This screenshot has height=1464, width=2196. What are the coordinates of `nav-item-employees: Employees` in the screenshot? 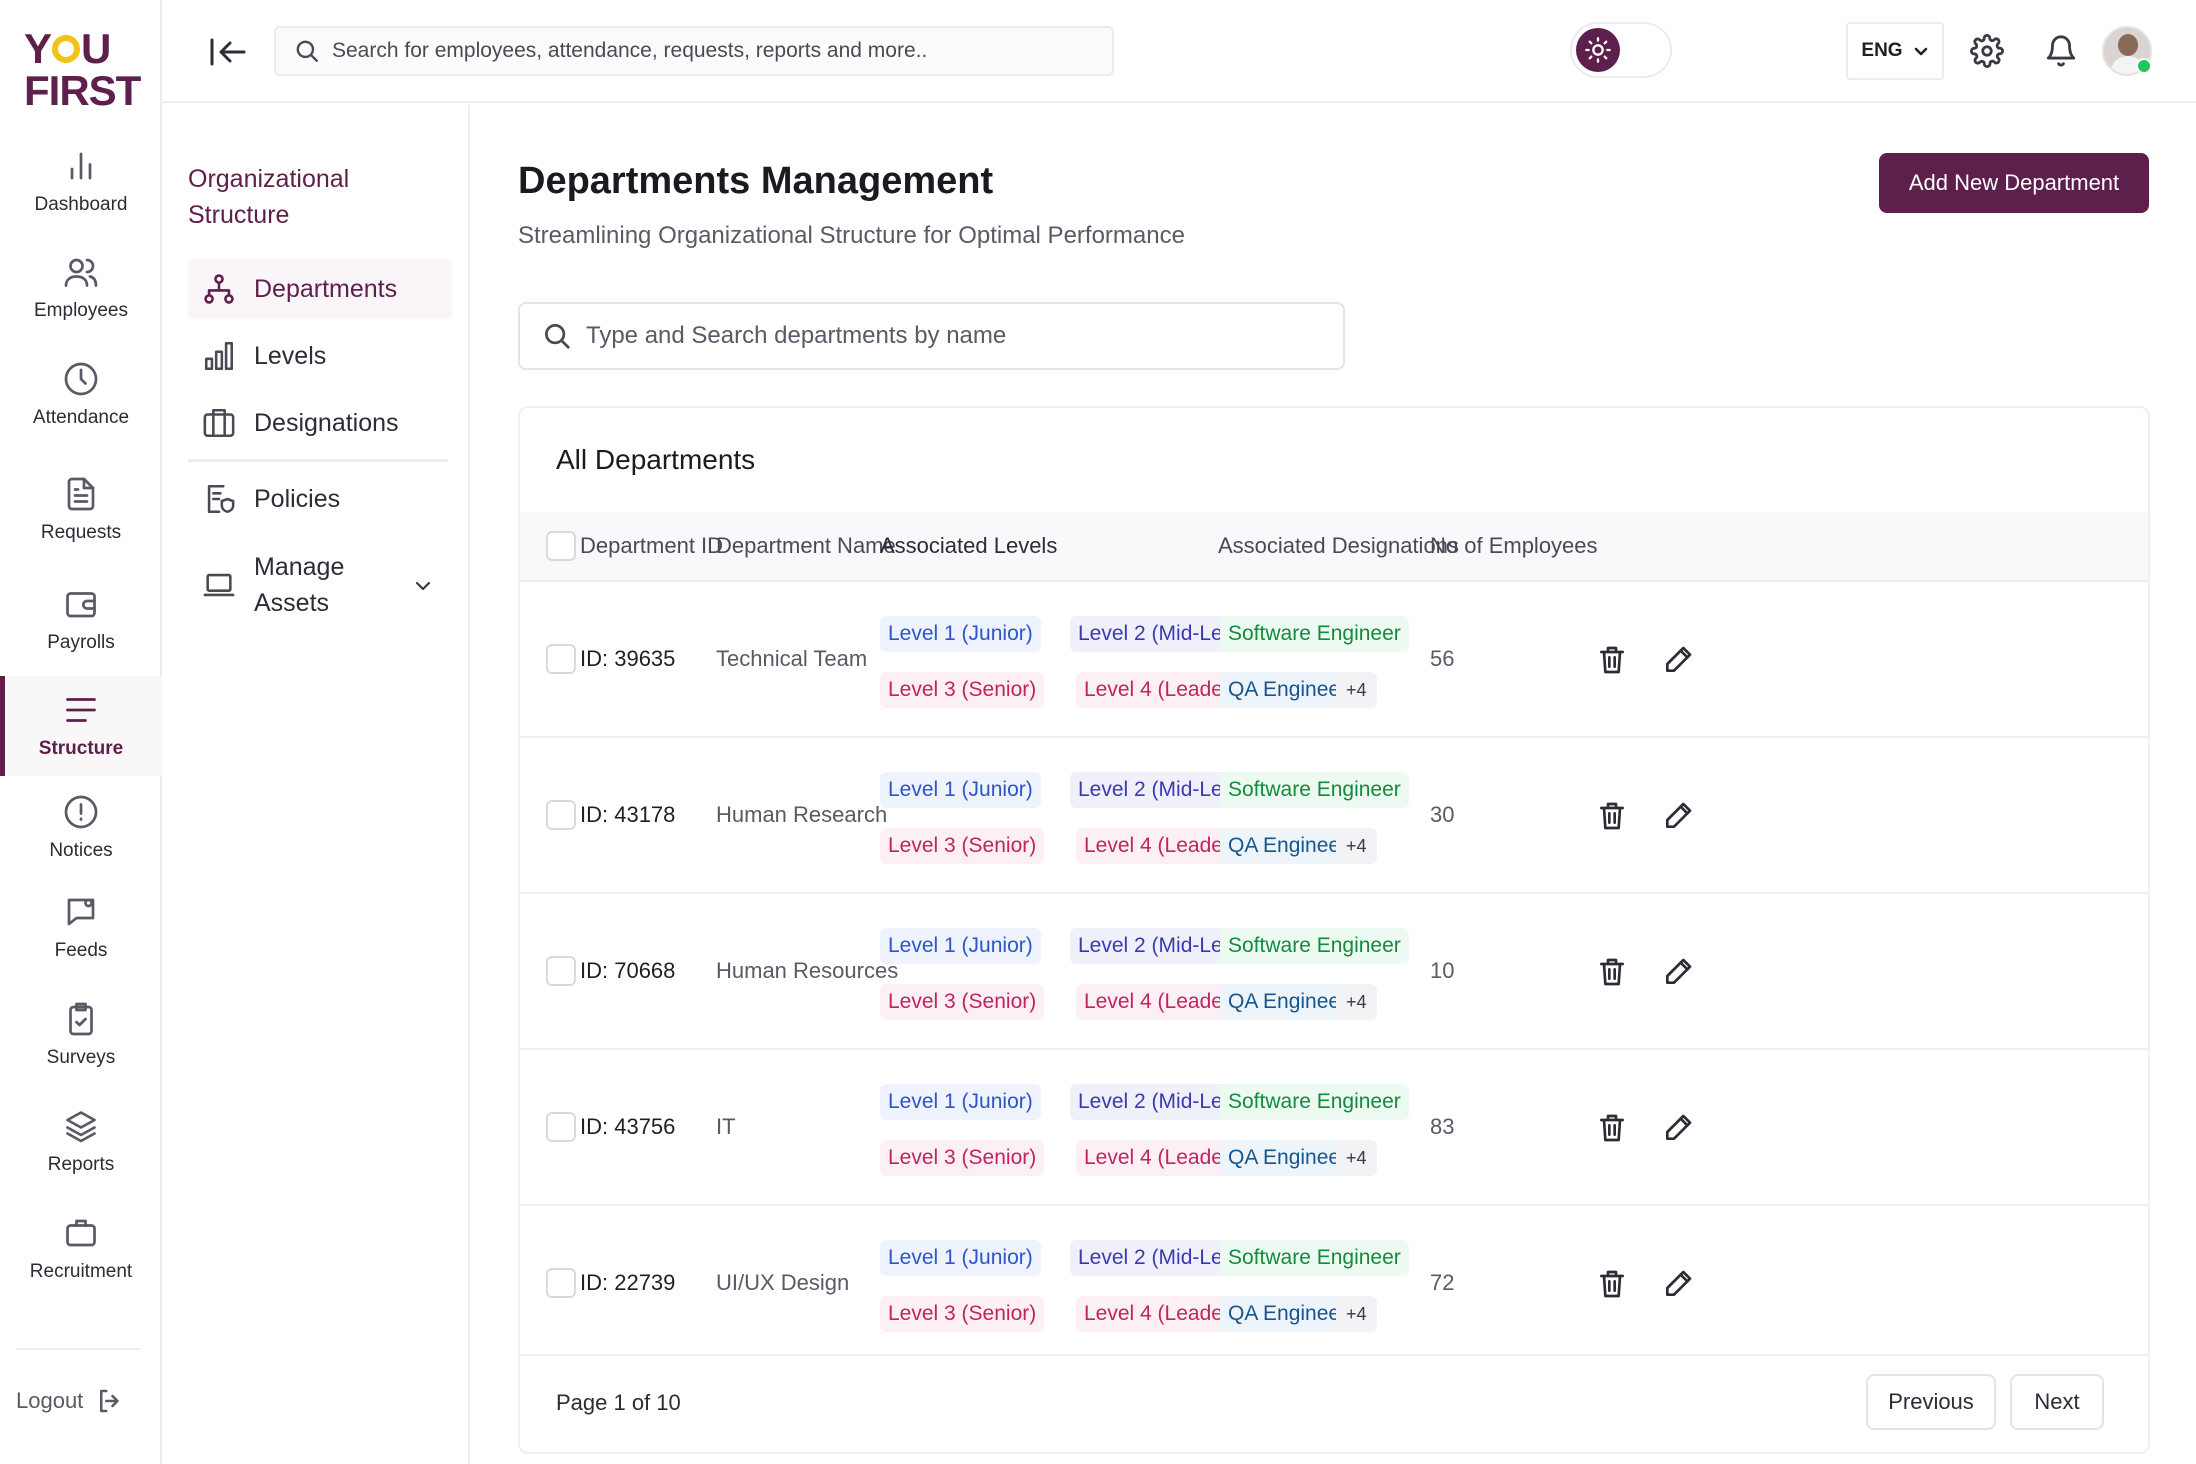 It's located at (81, 288).